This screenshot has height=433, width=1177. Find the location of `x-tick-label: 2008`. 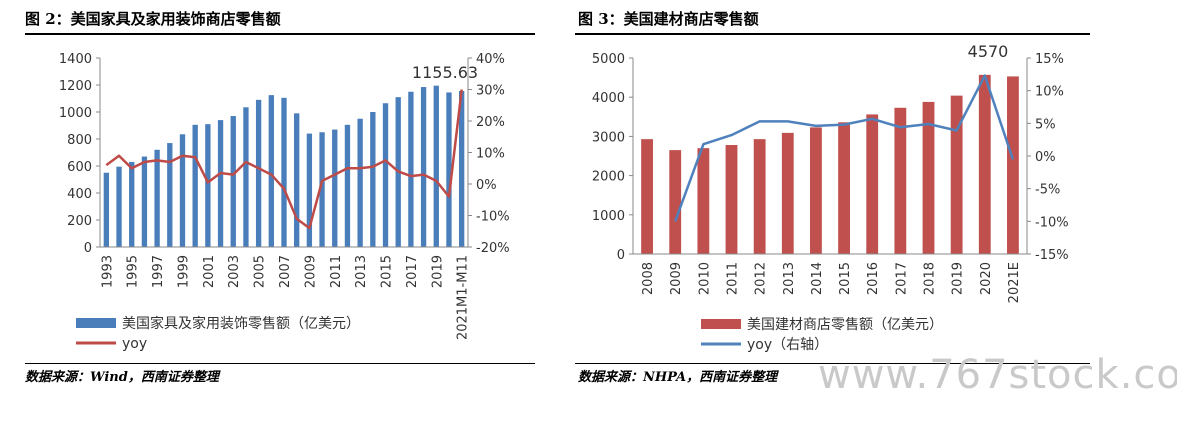

x-tick-label: 2008 is located at coordinates (648, 278).